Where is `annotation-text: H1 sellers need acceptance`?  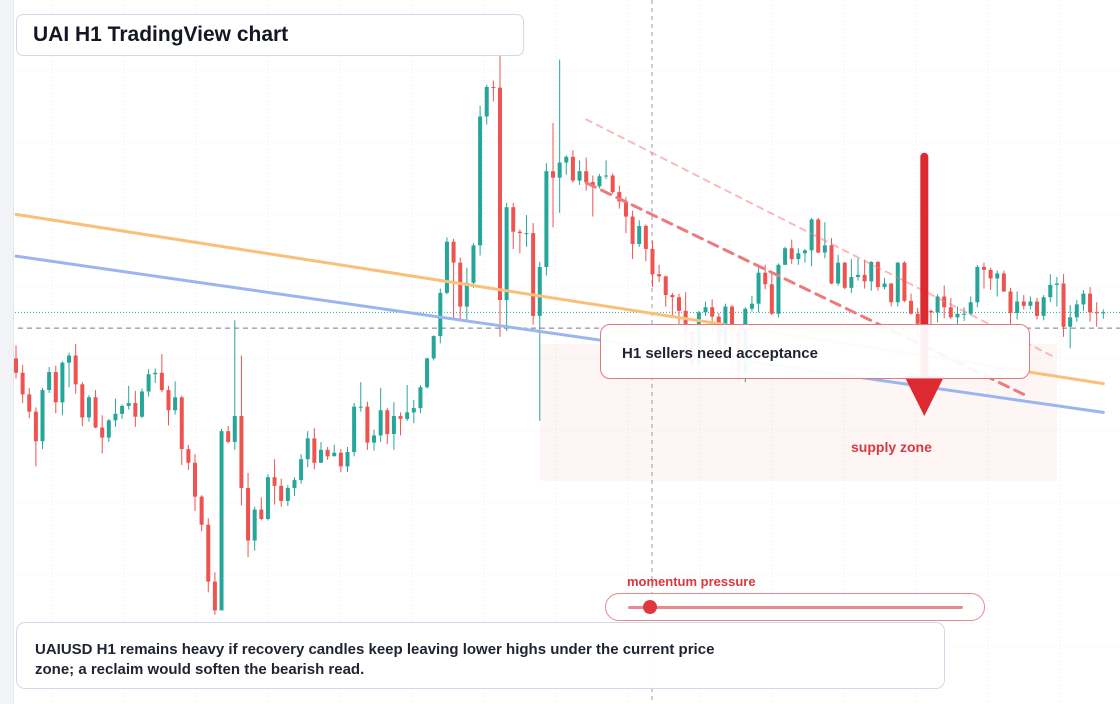
annotation-text: H1 sellers need acceptance is located at coordinates (720, 353).